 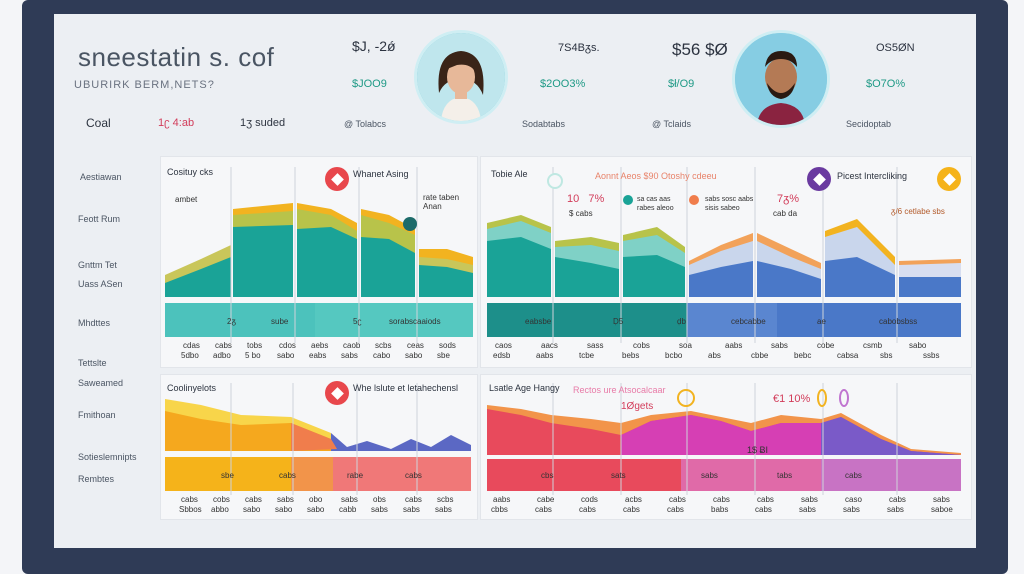 I want to click on chart-top-right, so click(x=724, y=255).